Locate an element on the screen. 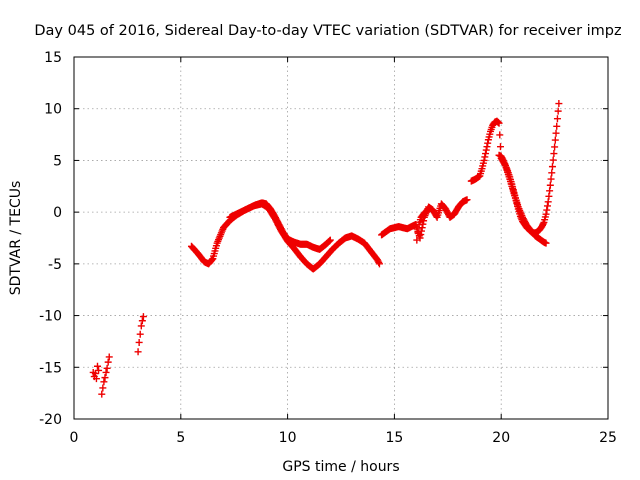  x-tick-label: 10 is located at coordinates (288, 438).